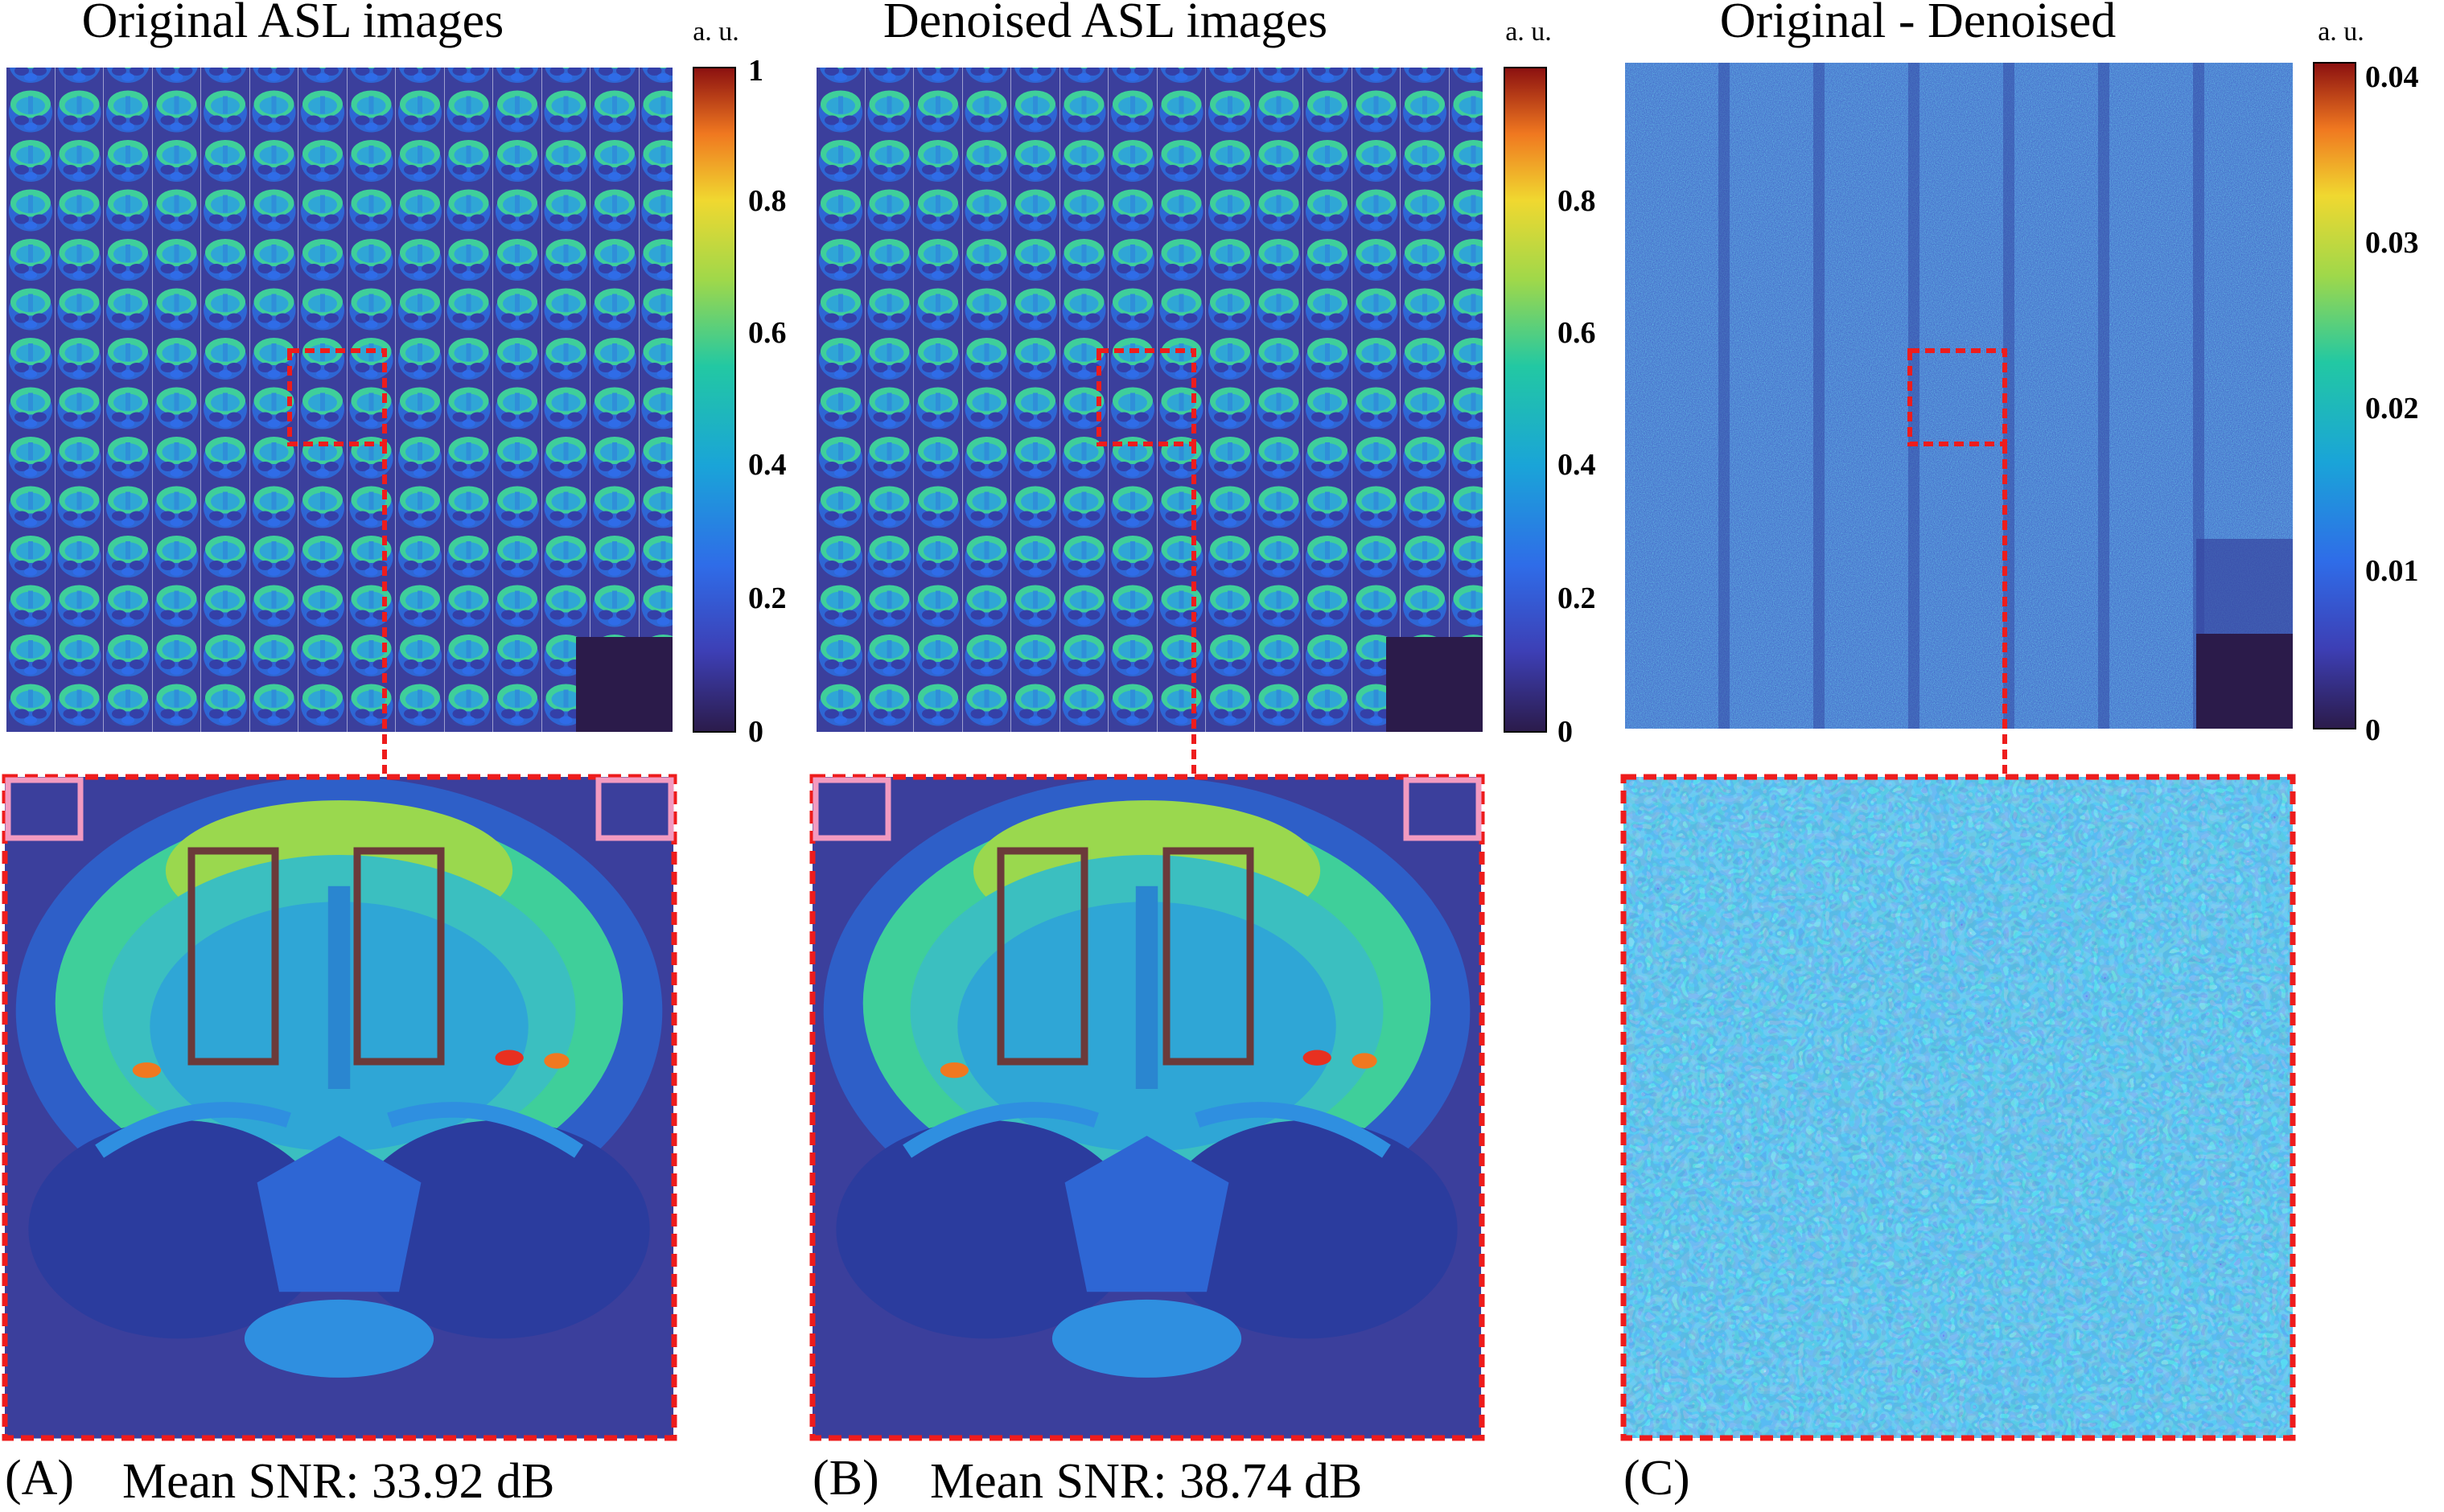 This screenshot has width=2444, height=1512. What do you see at coordinates (1656, 1479) in the screenshot?
I see `panel-c-label: (C)` at bounding box center [1656, 1479].